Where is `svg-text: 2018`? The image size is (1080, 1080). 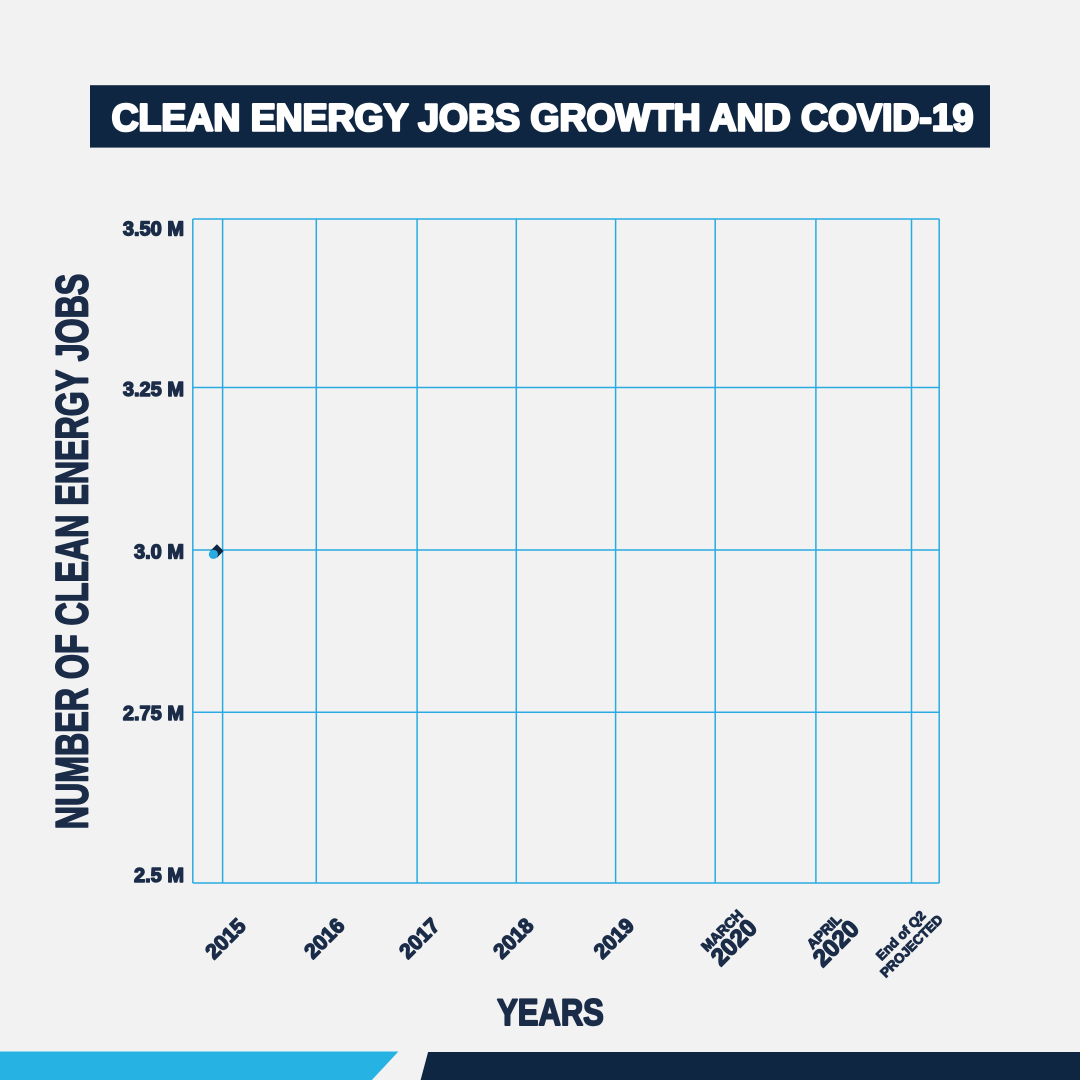
svg-text: 2018 is located at coordinates (514, 939).